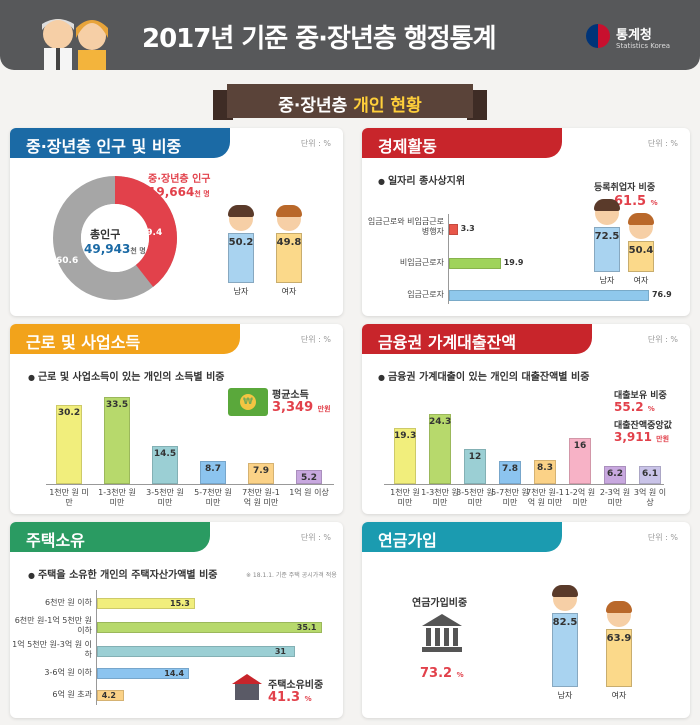 The width and height of the screenshot is (700, 725). I want to click on bar-value: 7.8, so click(510, 469).